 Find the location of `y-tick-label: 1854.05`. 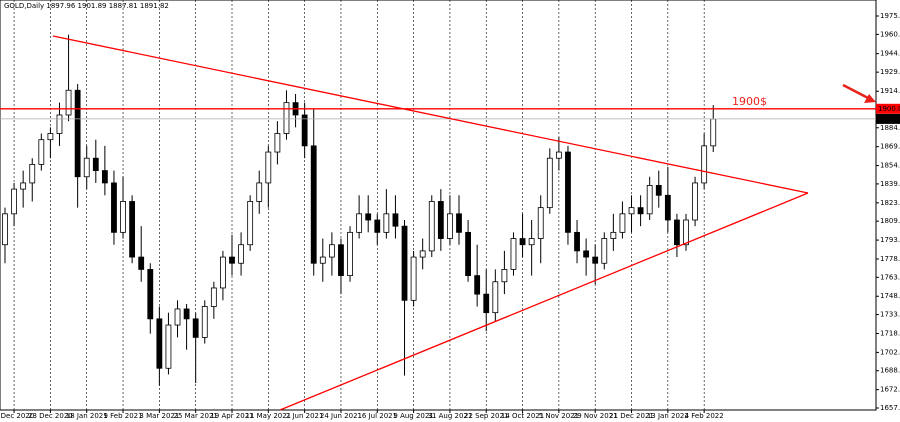

y-tick-label: 1854.05 is located at coordinates (890, 166).